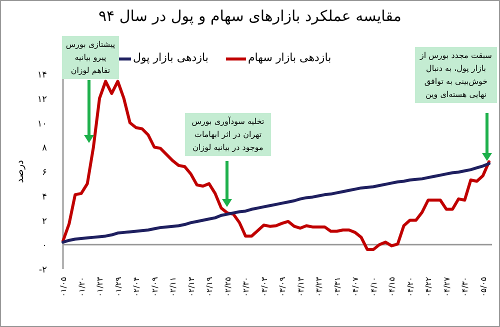  What do you see at coordinates (250, 16) in the screenshot?
I see `chart-title: مقایسه عملکرد بازارهای سهام و پول در سال ۹۴` at bounding box center [250, 16].